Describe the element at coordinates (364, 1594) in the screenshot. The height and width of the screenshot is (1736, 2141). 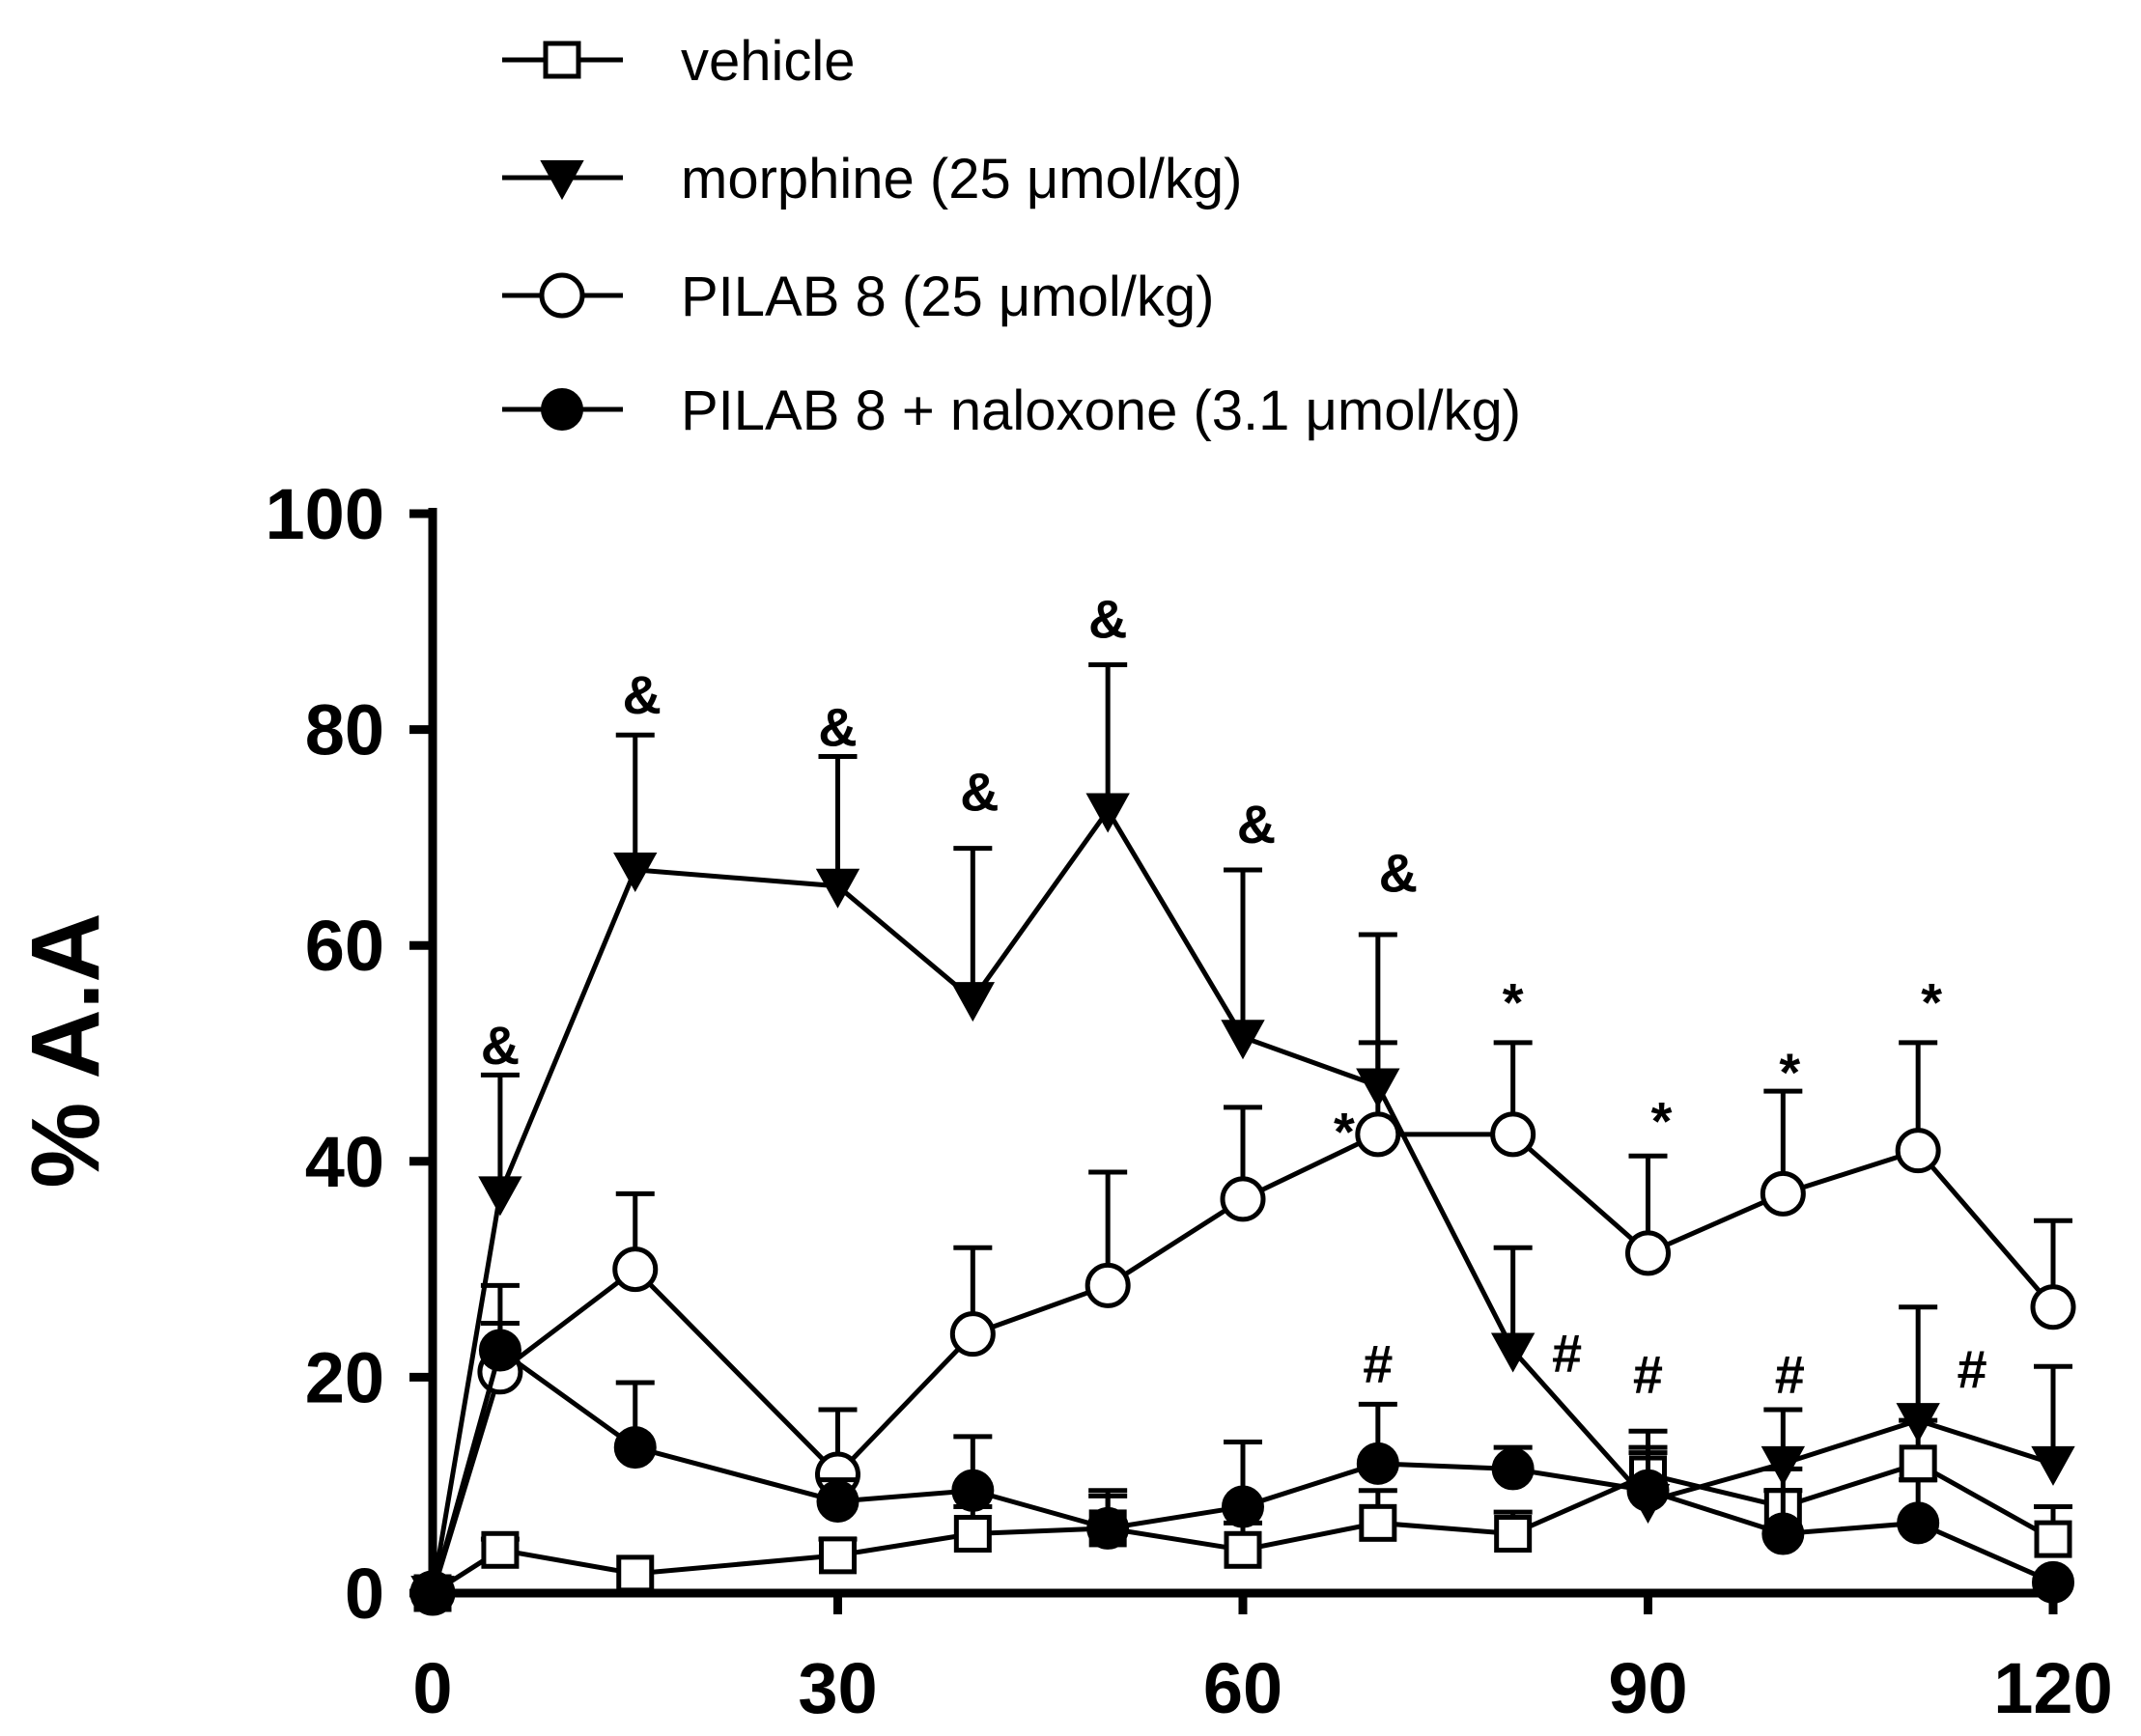
I see `y-tick-label: 0` at that location.